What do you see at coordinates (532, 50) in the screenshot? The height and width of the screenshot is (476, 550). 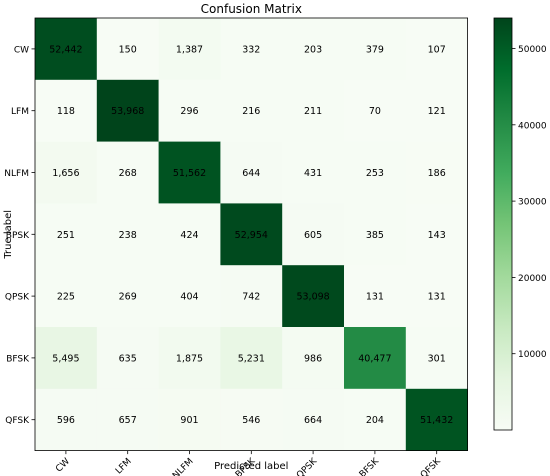 I see `colorbar-tick-label: 50000` at bounding box center [532, 50].